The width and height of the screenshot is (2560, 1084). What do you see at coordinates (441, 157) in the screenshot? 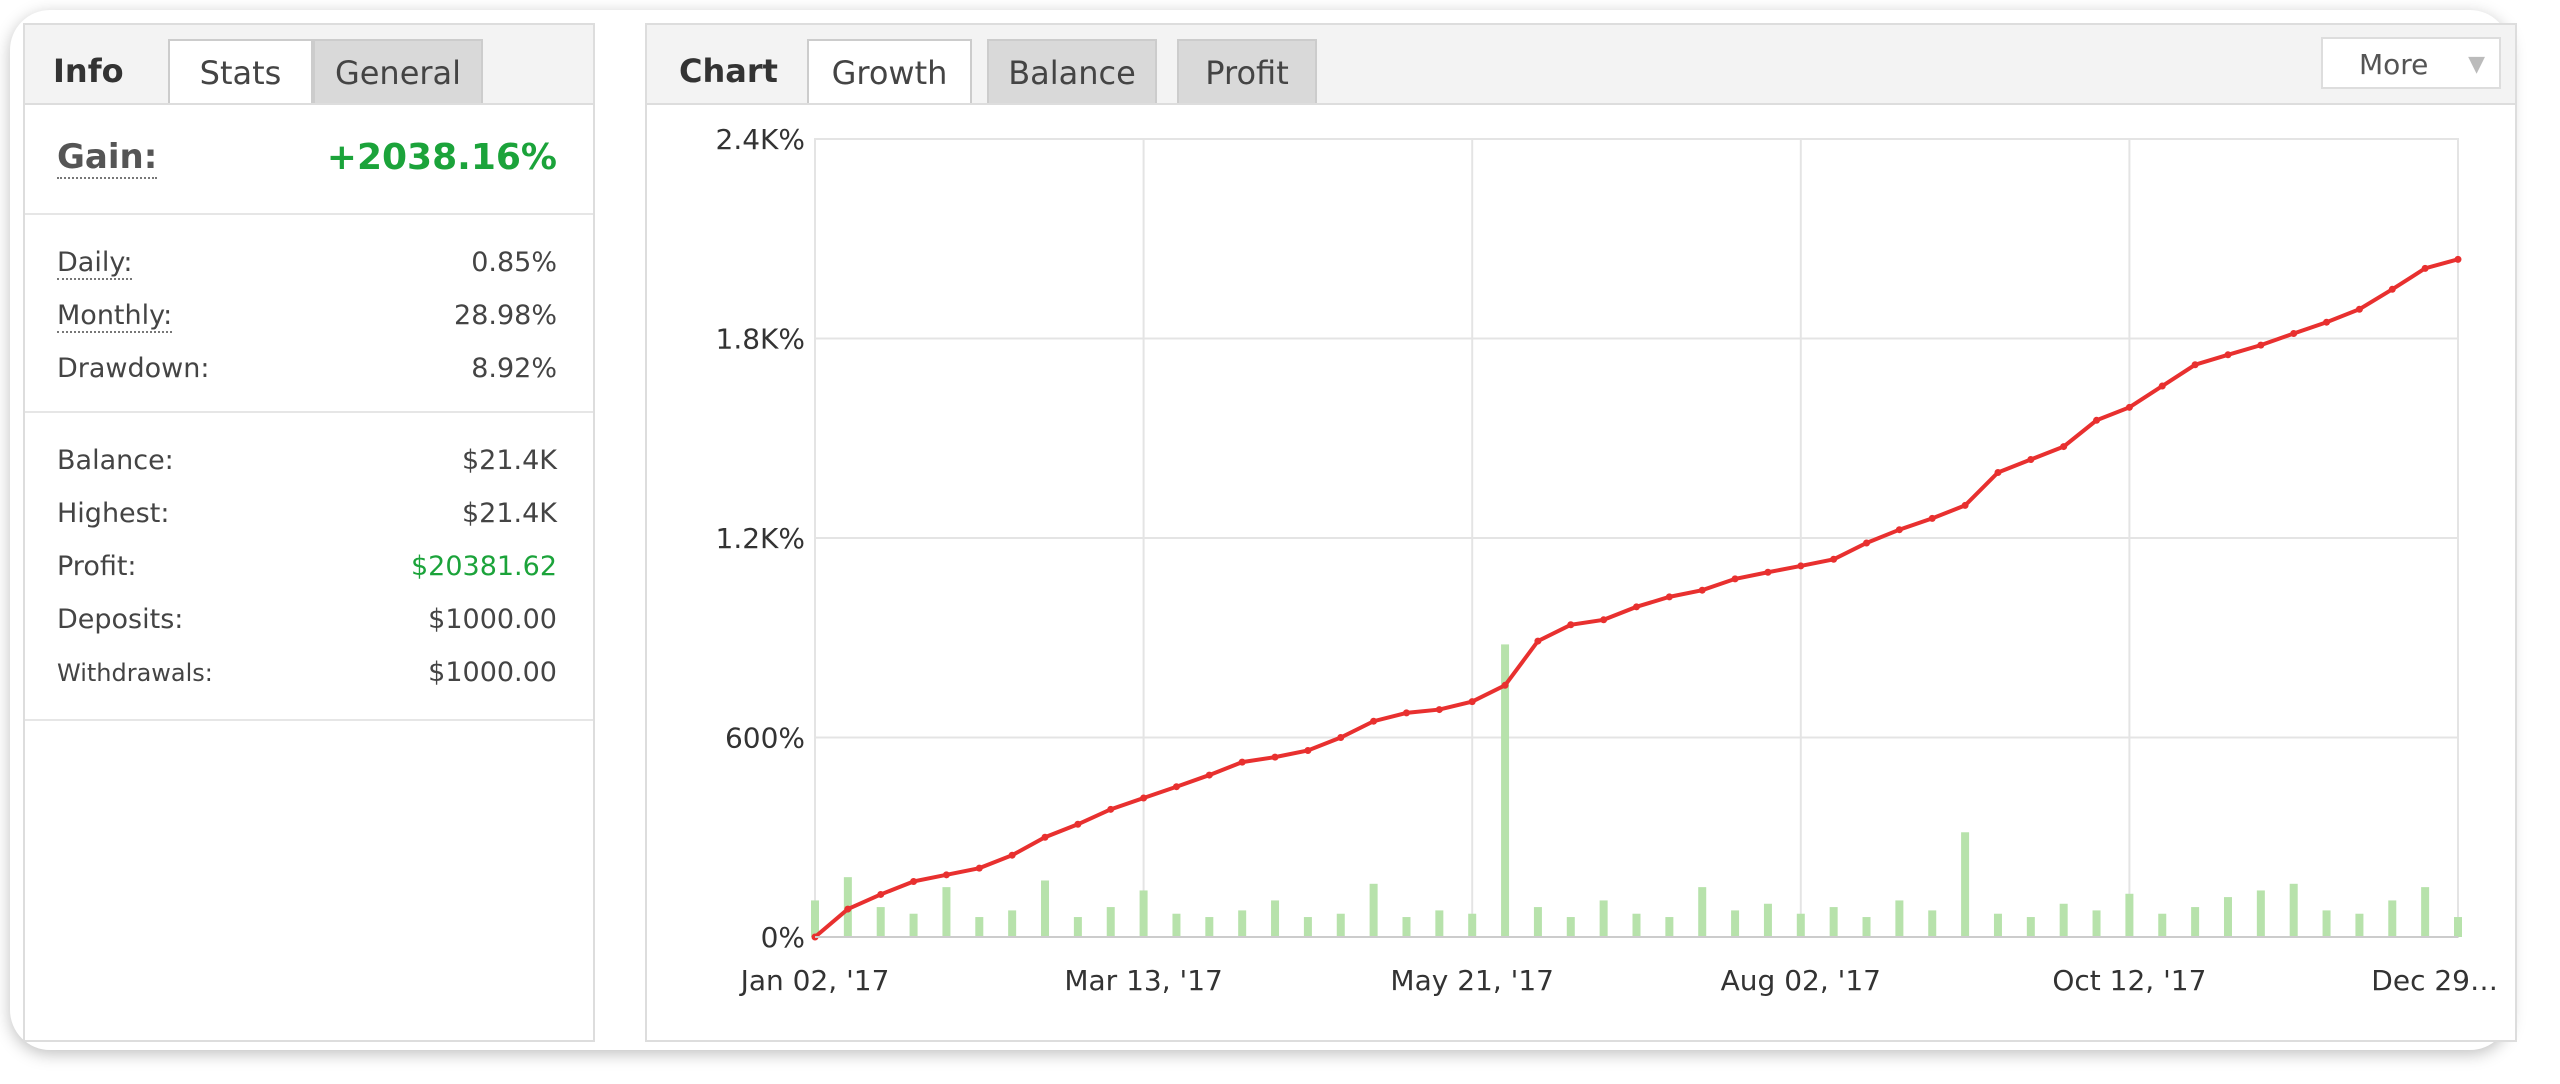
I see `gain-value: +2038.16%` at bounding box center [441, 157].